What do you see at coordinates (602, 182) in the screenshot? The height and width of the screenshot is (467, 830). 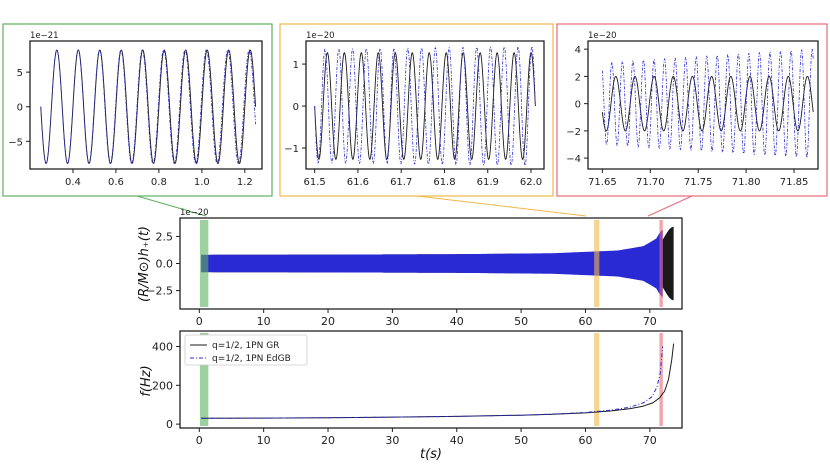 I see `x-tick-label: 71.65` at bounding box center [602, 182].